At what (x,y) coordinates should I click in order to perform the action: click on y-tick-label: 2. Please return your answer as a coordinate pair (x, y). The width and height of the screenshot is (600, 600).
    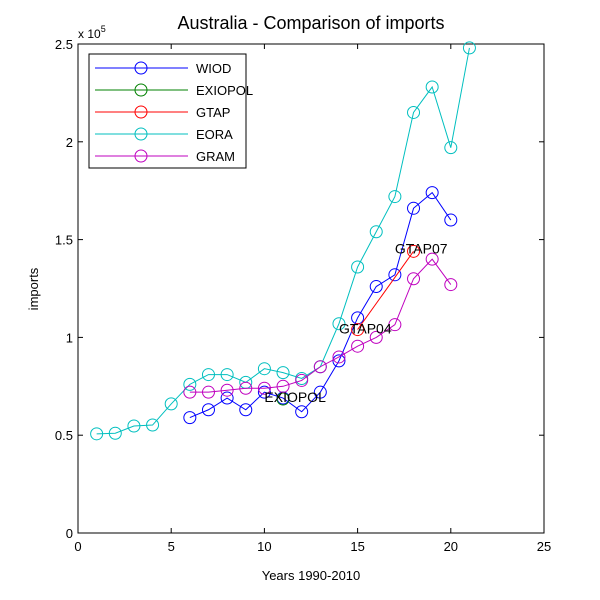
    Looking at the image, I should click on (69, 142).